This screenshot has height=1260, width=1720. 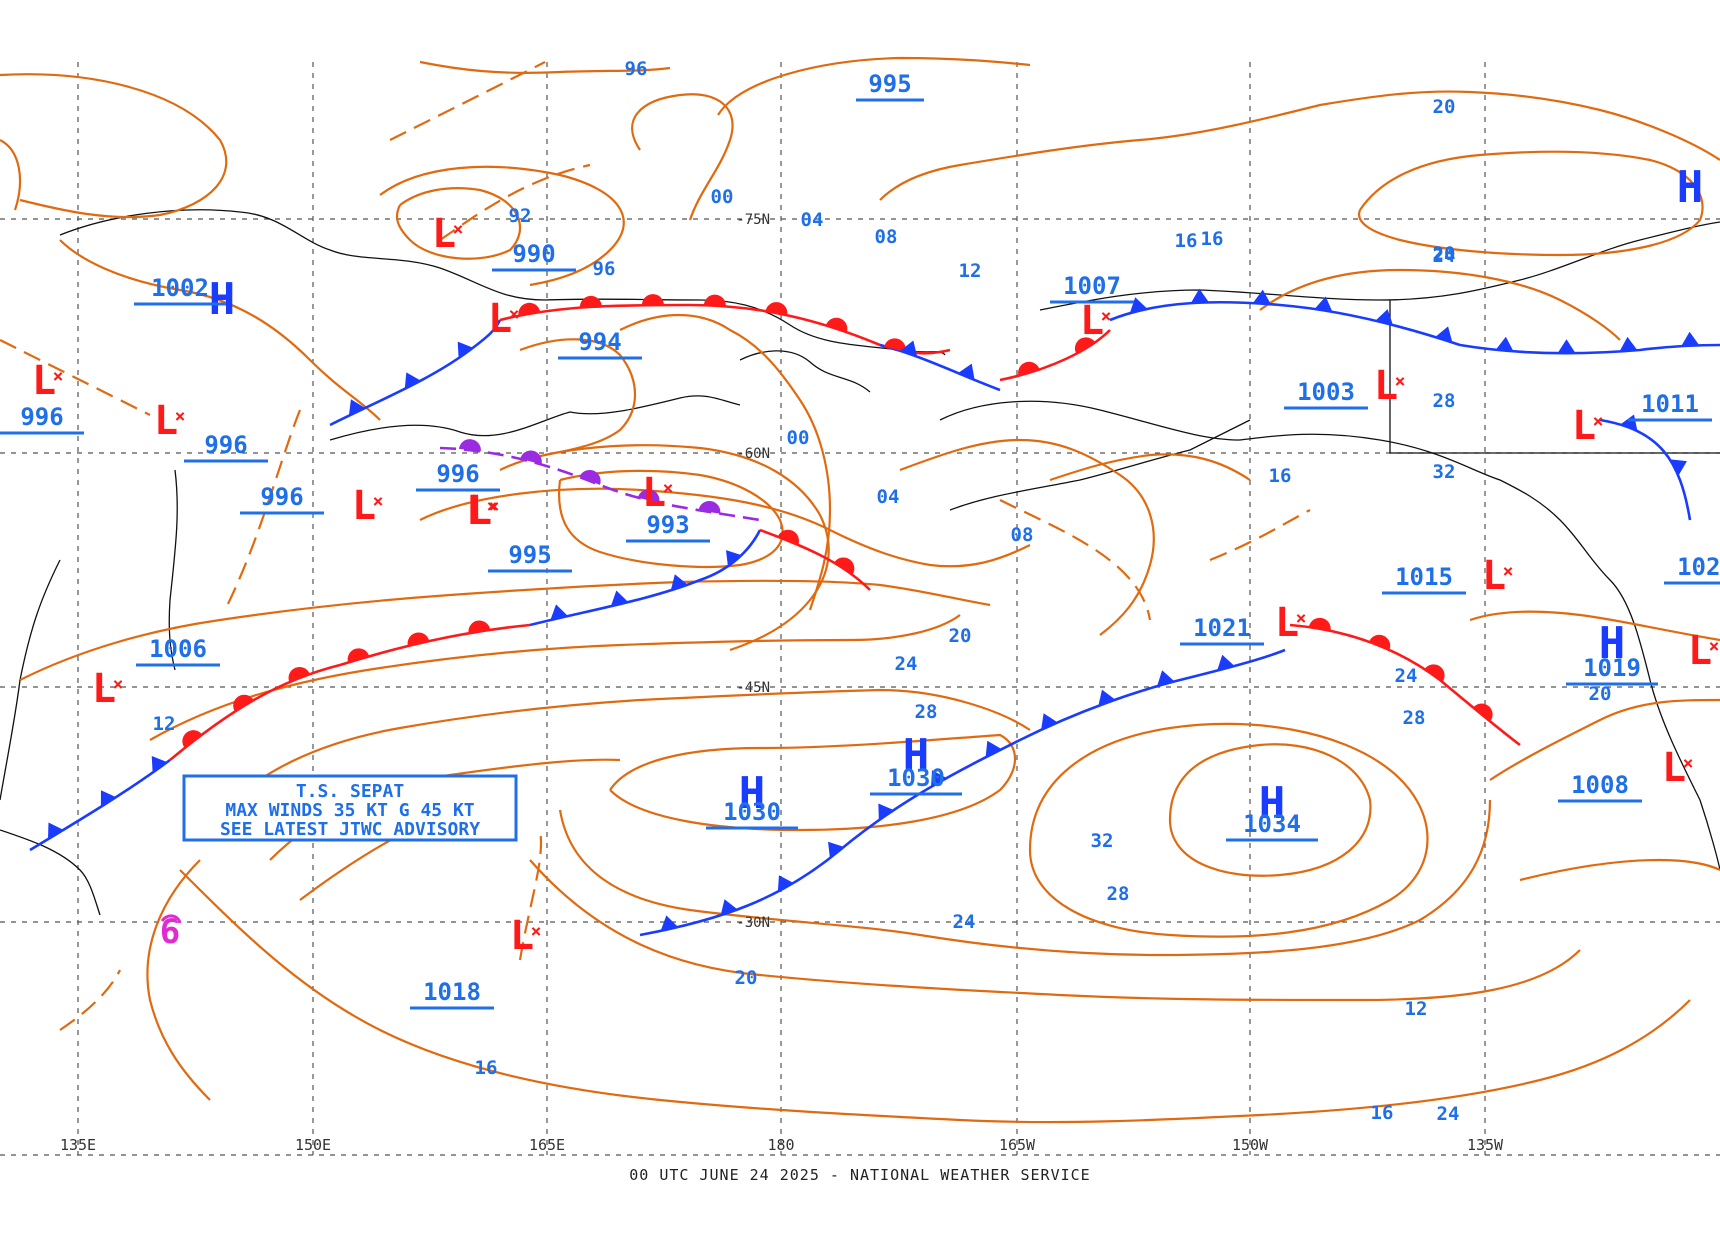 I want to click on pressure-label: 995, so click(x=889, y=84).